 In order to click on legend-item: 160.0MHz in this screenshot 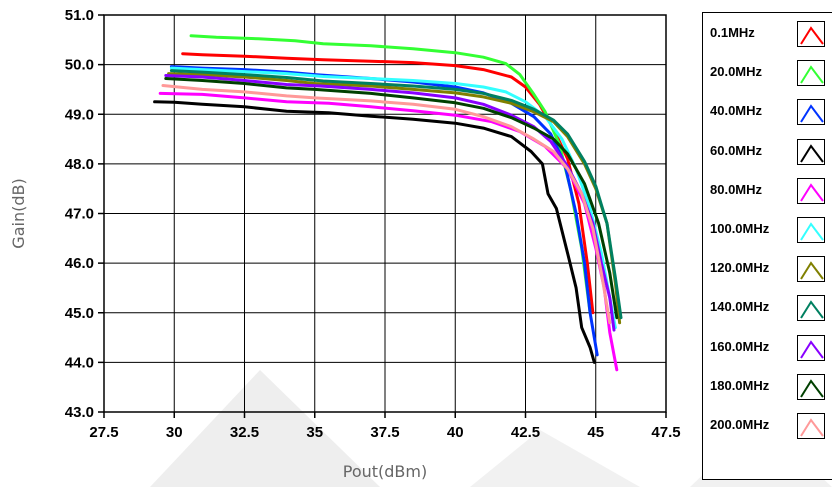, I will do `click(767, 348)`.